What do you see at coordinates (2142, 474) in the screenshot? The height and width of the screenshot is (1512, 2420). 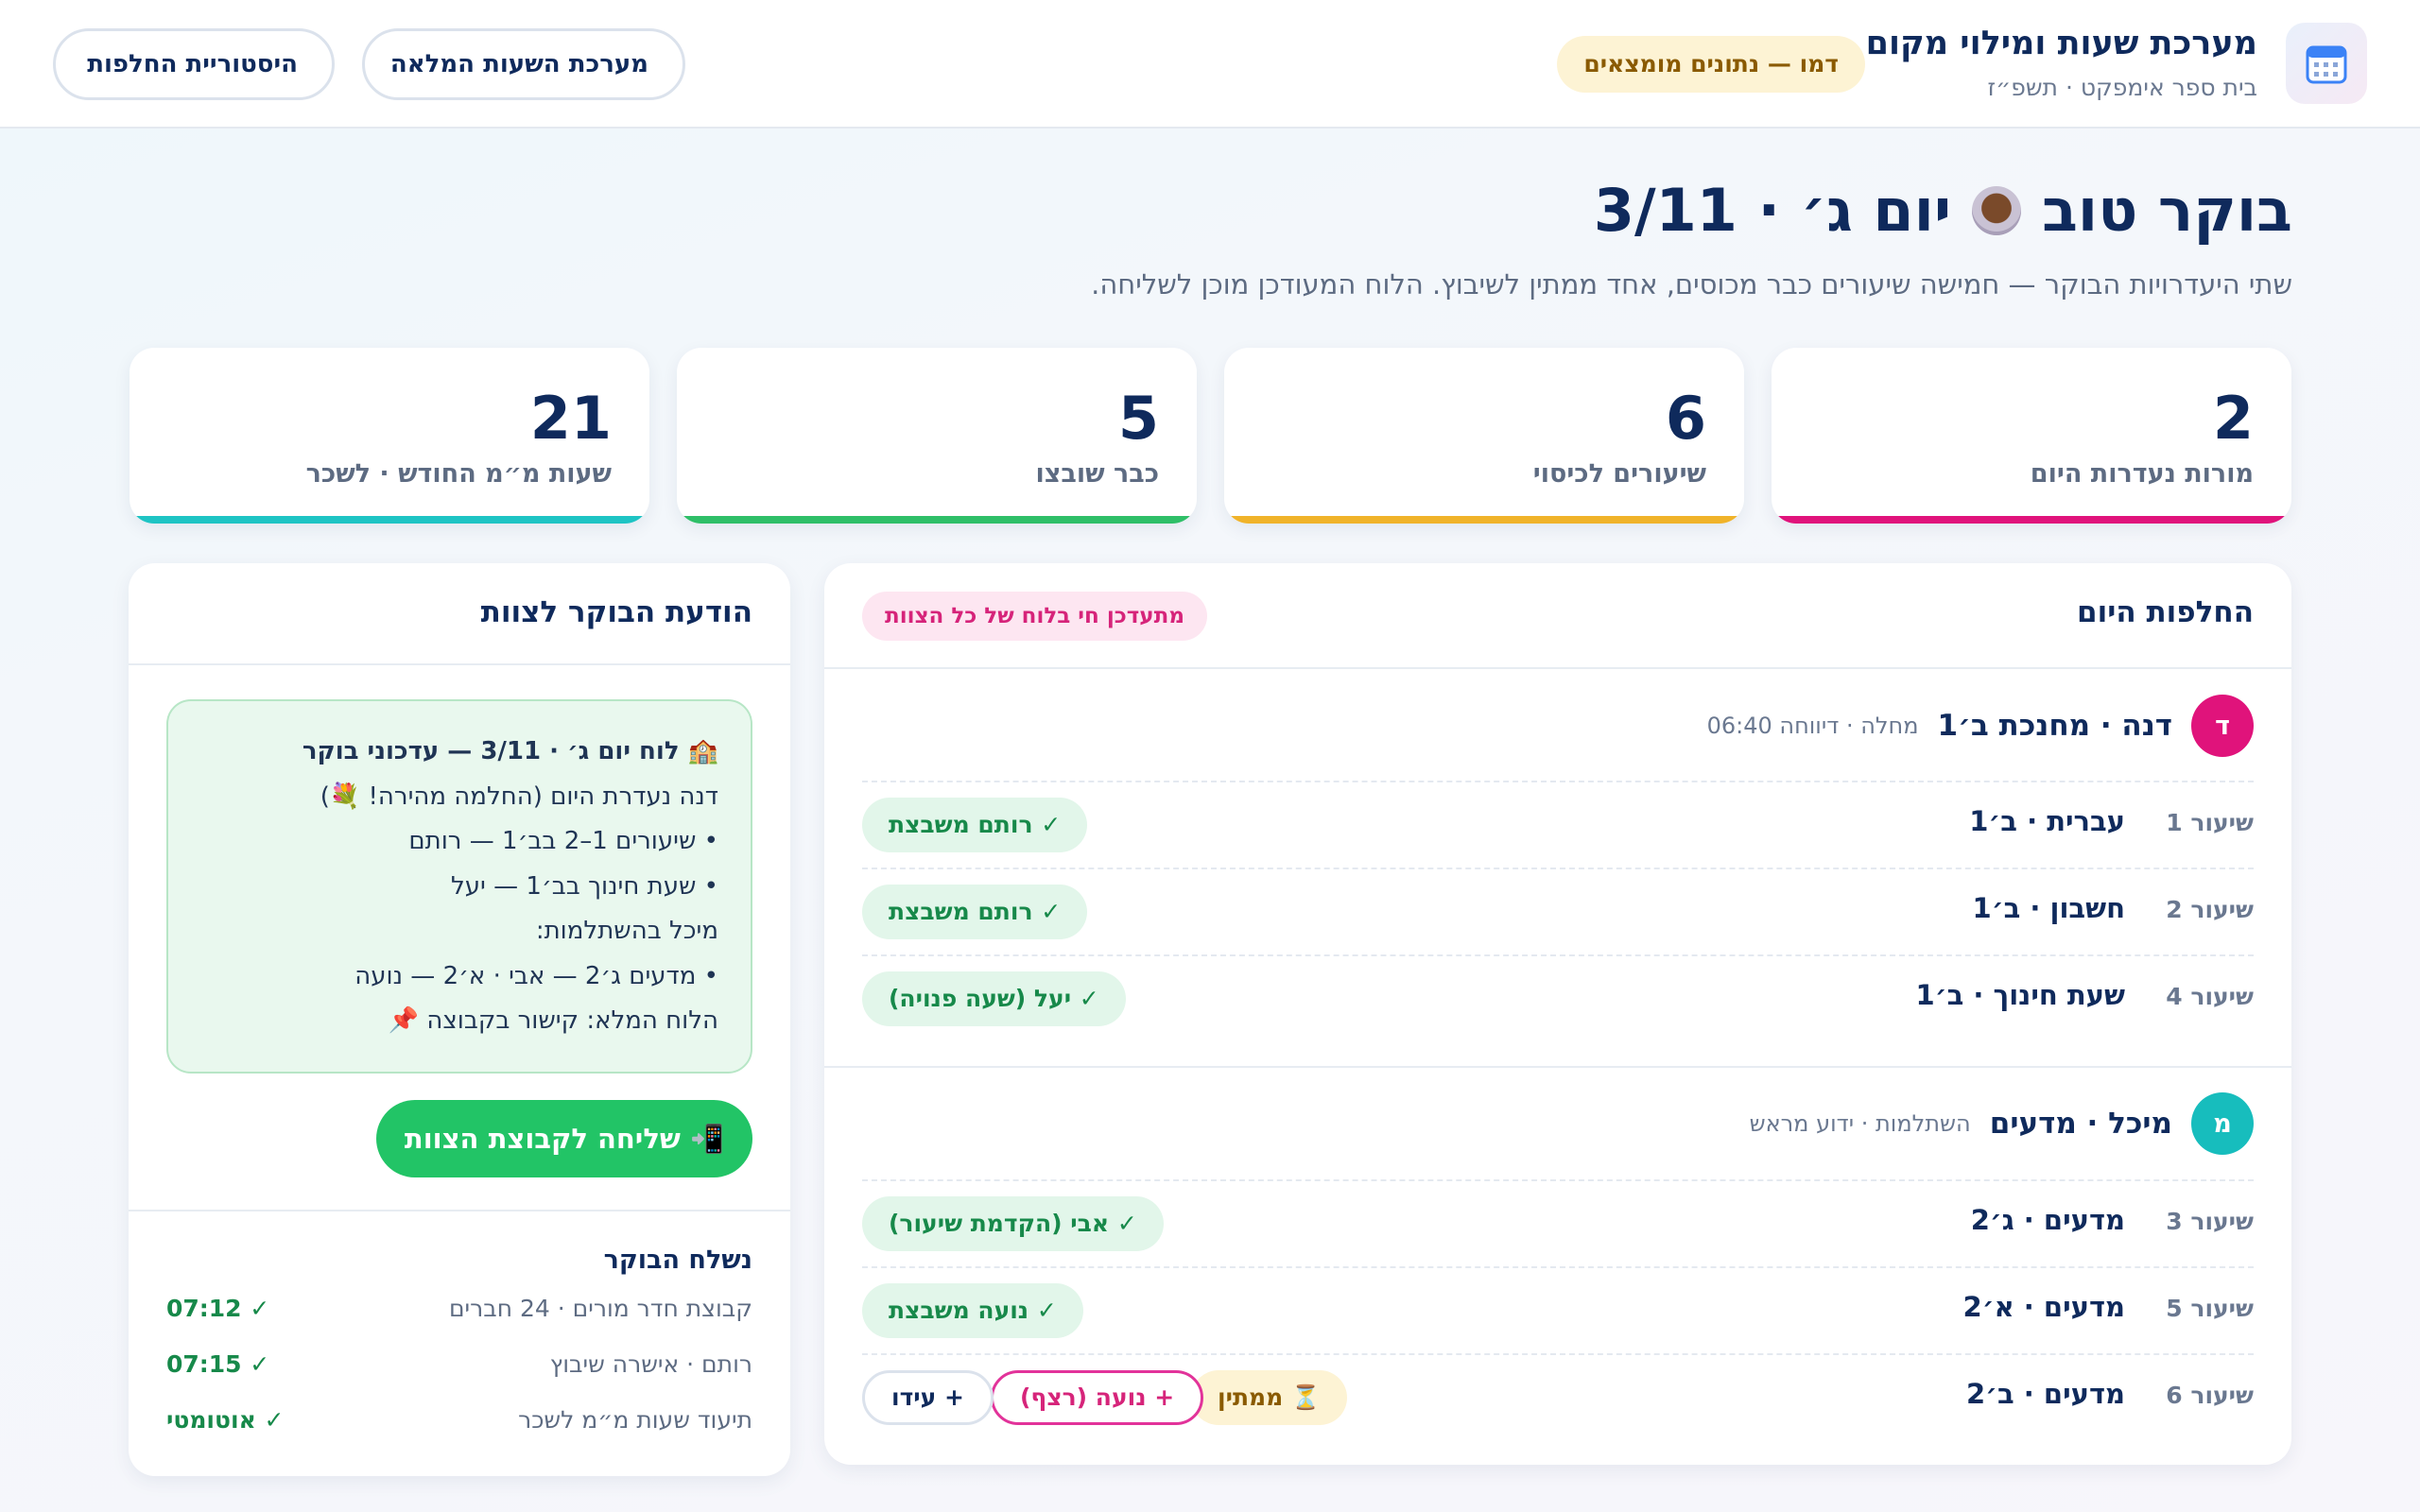 I see `stat-label: מורות נעדרות היום` at bounding box center [2142, 474].